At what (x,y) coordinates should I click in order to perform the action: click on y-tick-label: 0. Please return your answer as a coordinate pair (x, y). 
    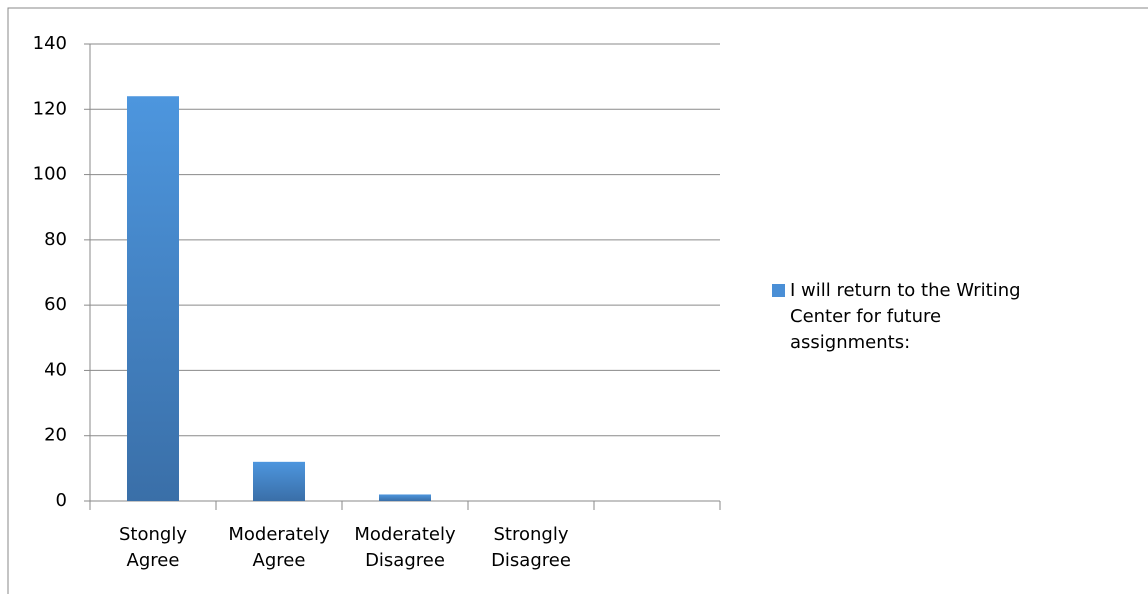
    Looking at the image, I should click on (61, 500).